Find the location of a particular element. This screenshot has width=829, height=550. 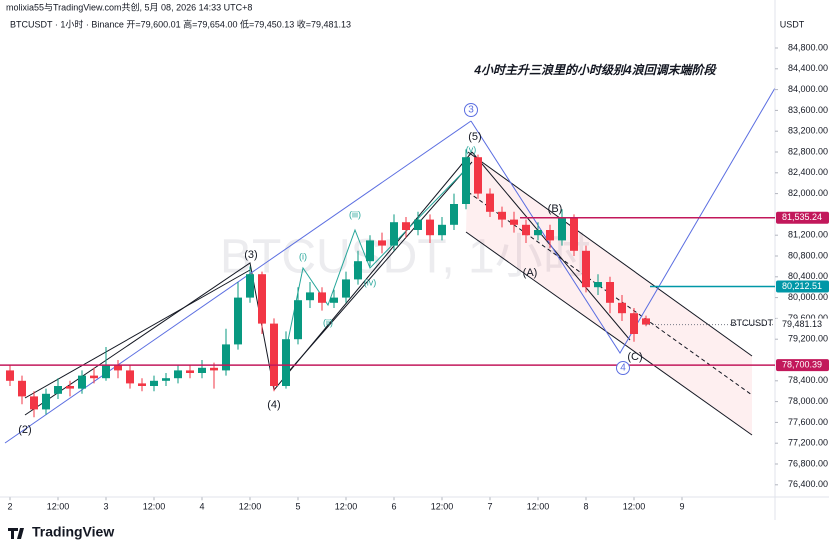

wave-label: 4 is located at coordinates (623, 368).